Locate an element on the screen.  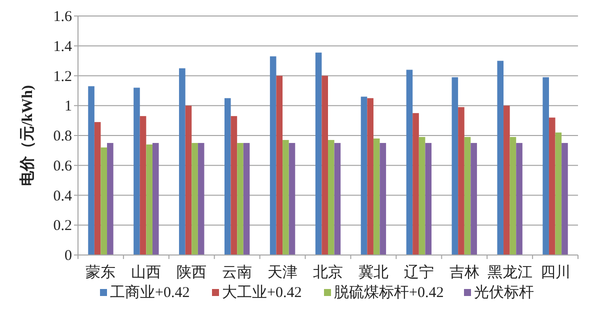
y-tick-label: 0.8 is located at coordinates (62, 136).